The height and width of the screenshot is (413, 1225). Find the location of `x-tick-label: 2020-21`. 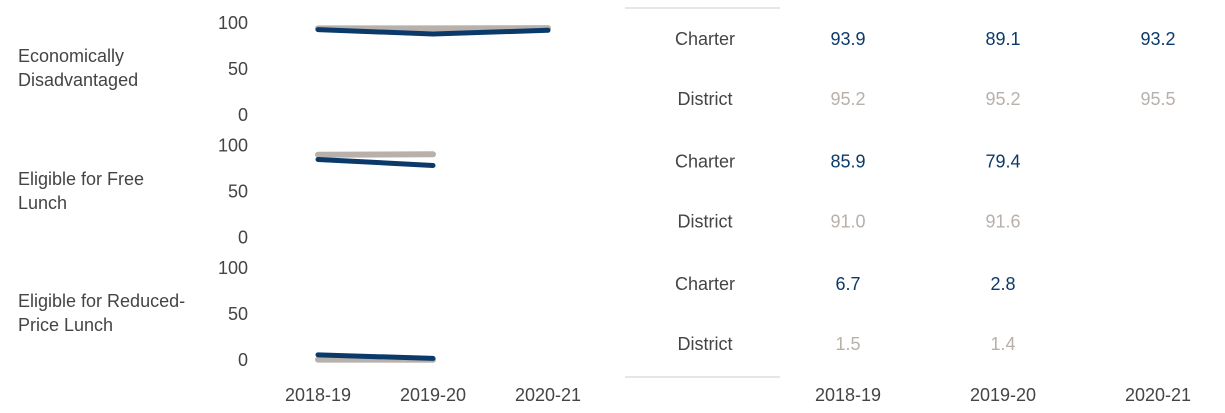

x-tick-label: 2020-21 is located at coordinates (548, 395).